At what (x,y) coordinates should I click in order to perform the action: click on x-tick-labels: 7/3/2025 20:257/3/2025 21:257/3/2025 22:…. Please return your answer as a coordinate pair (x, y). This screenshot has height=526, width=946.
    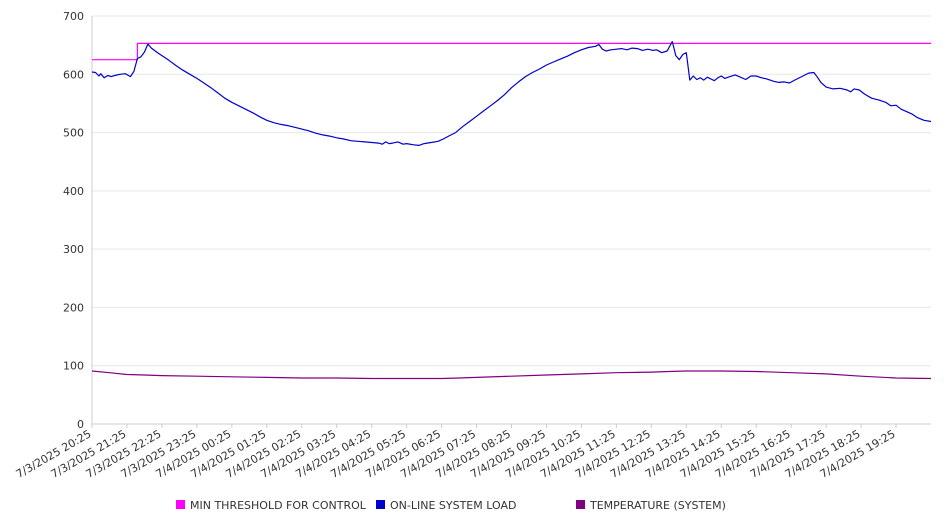
    Looking at the image, I should click on (456, 454).